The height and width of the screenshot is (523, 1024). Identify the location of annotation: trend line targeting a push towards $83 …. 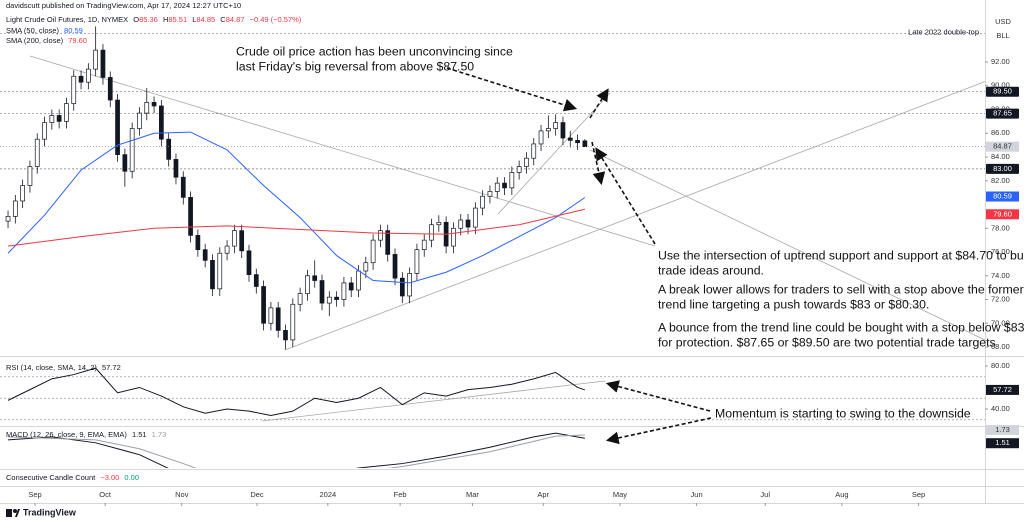
(793, 304).